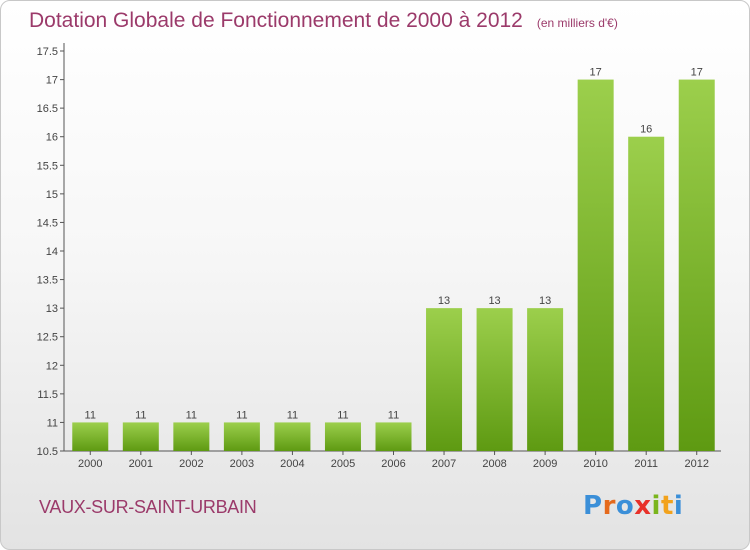 This screenshot has height=550, width=750. Describe the element at coordinates (593, 506) in the screenshot. I see `logo-letter: P` at that location.